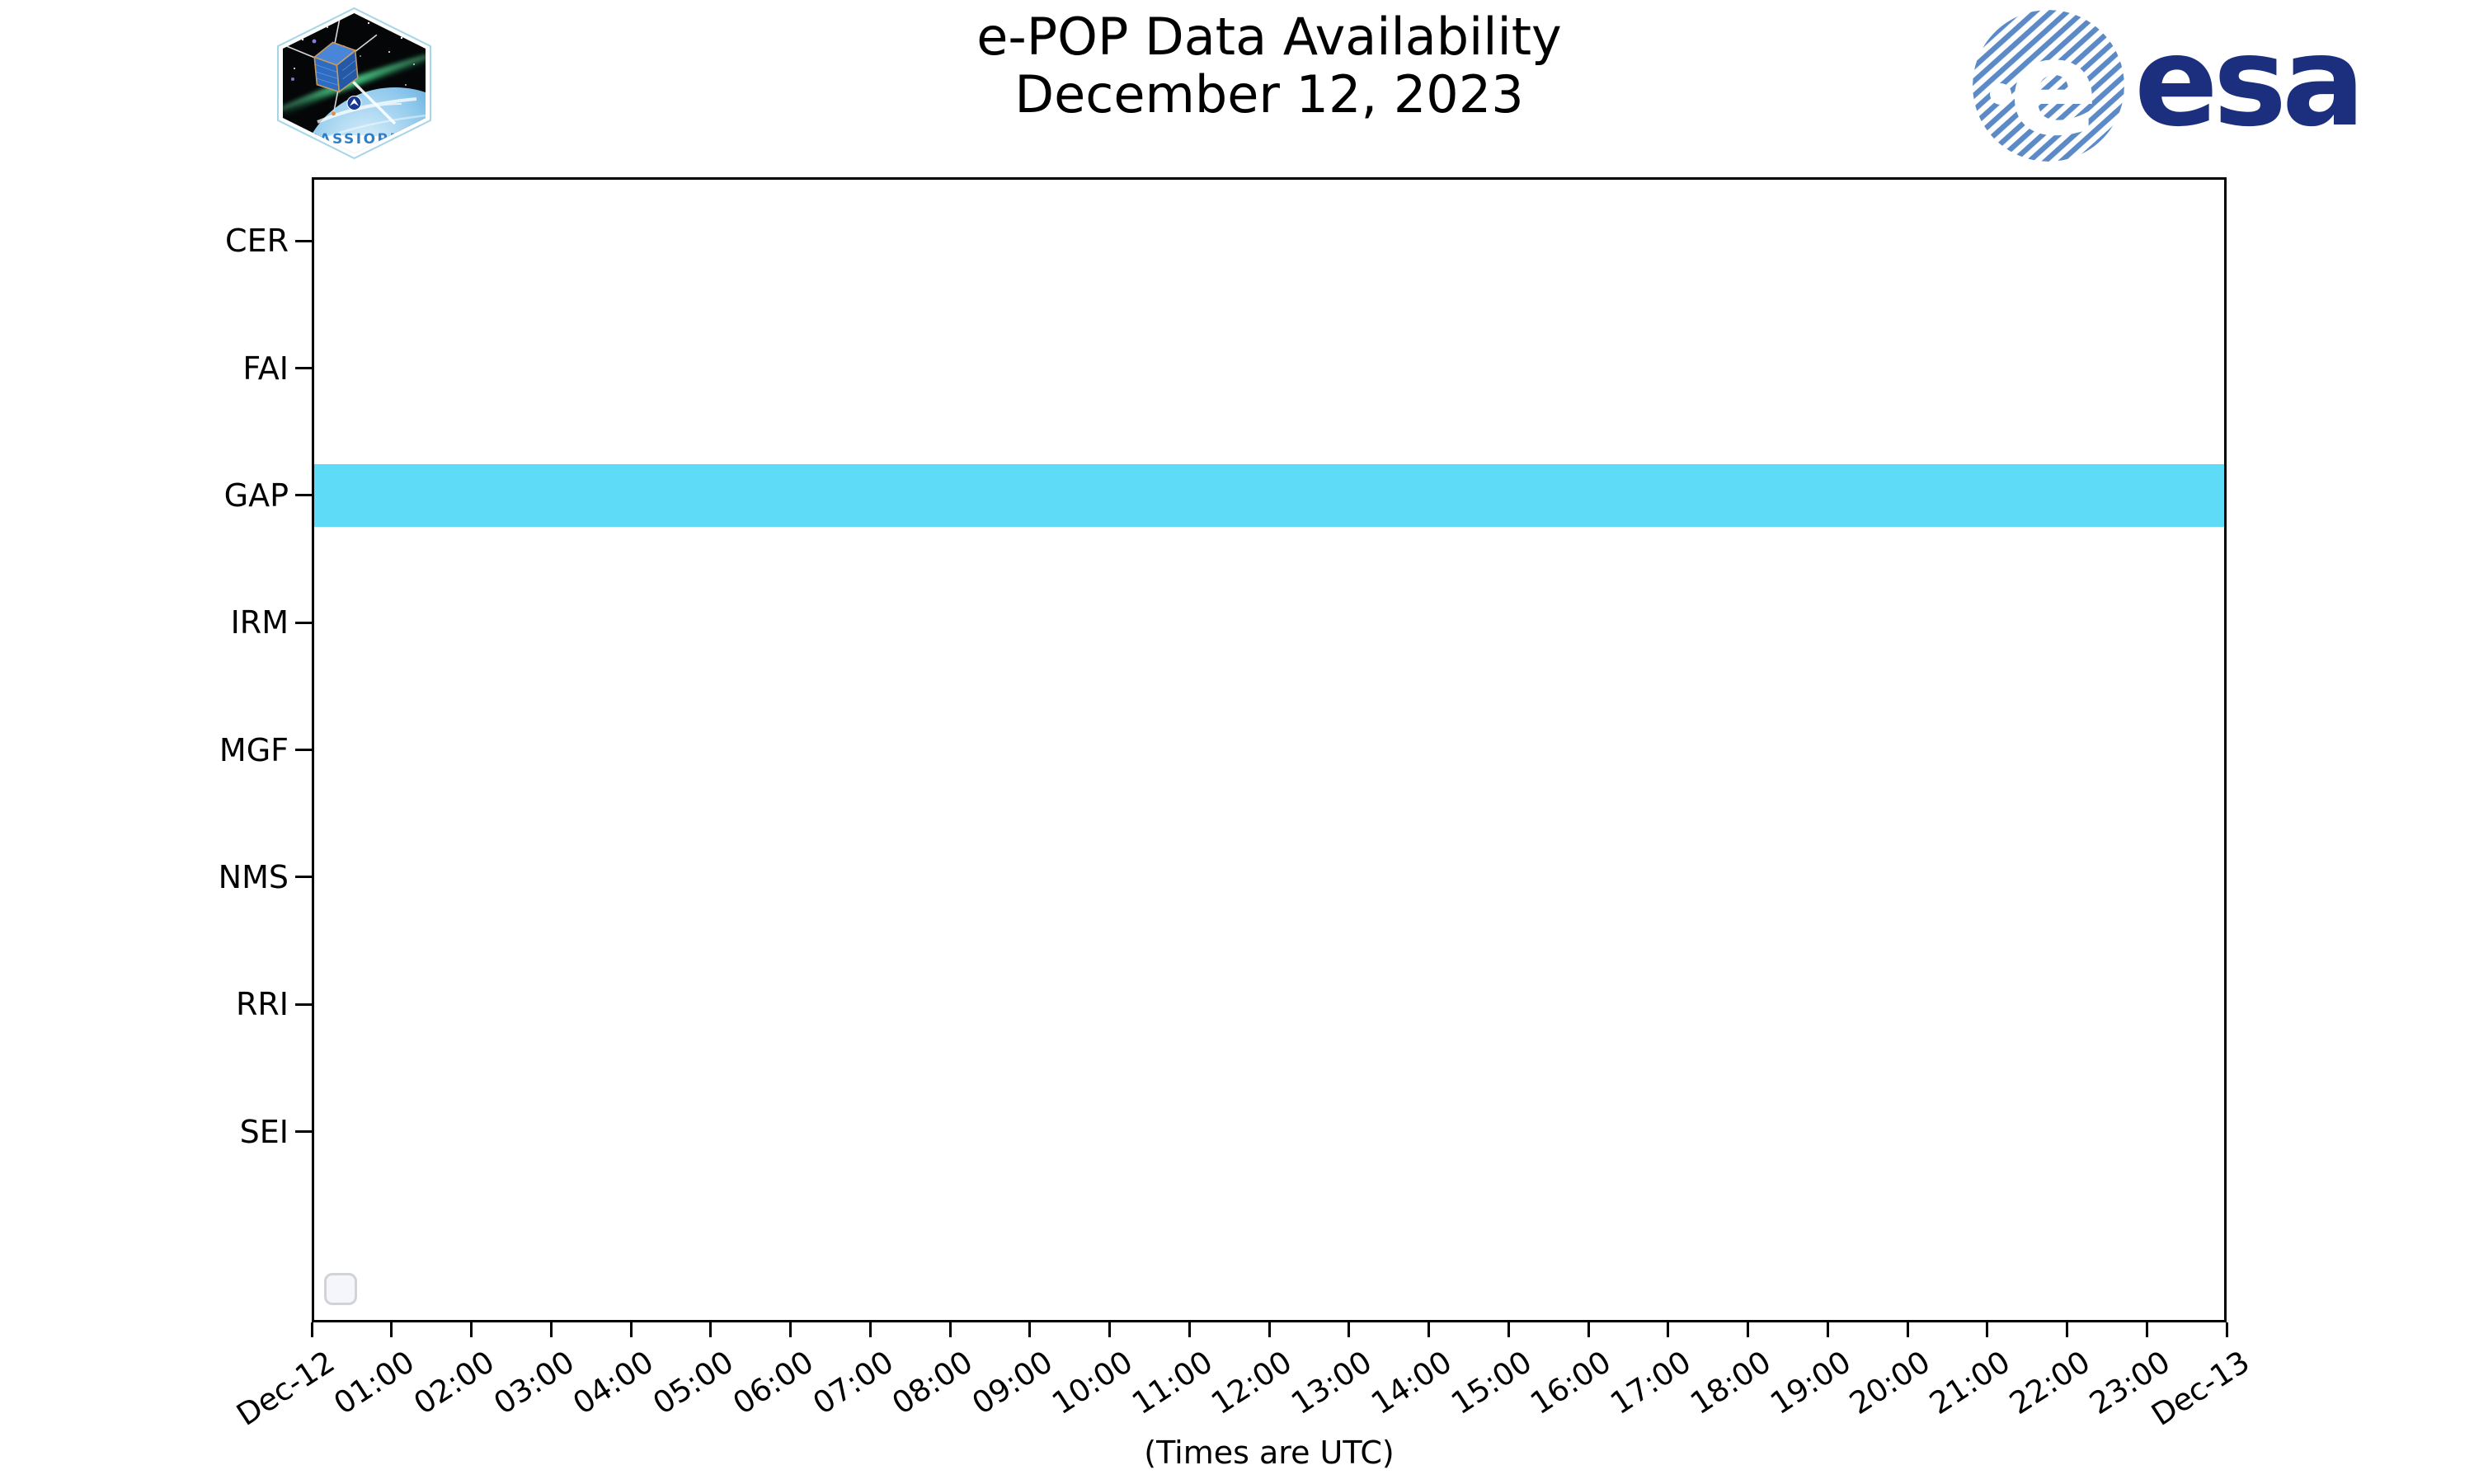  What do you see at coordinates (303, 878) in the screenshot?
I see `y-tick-nms` at bounding box center [303, 878].